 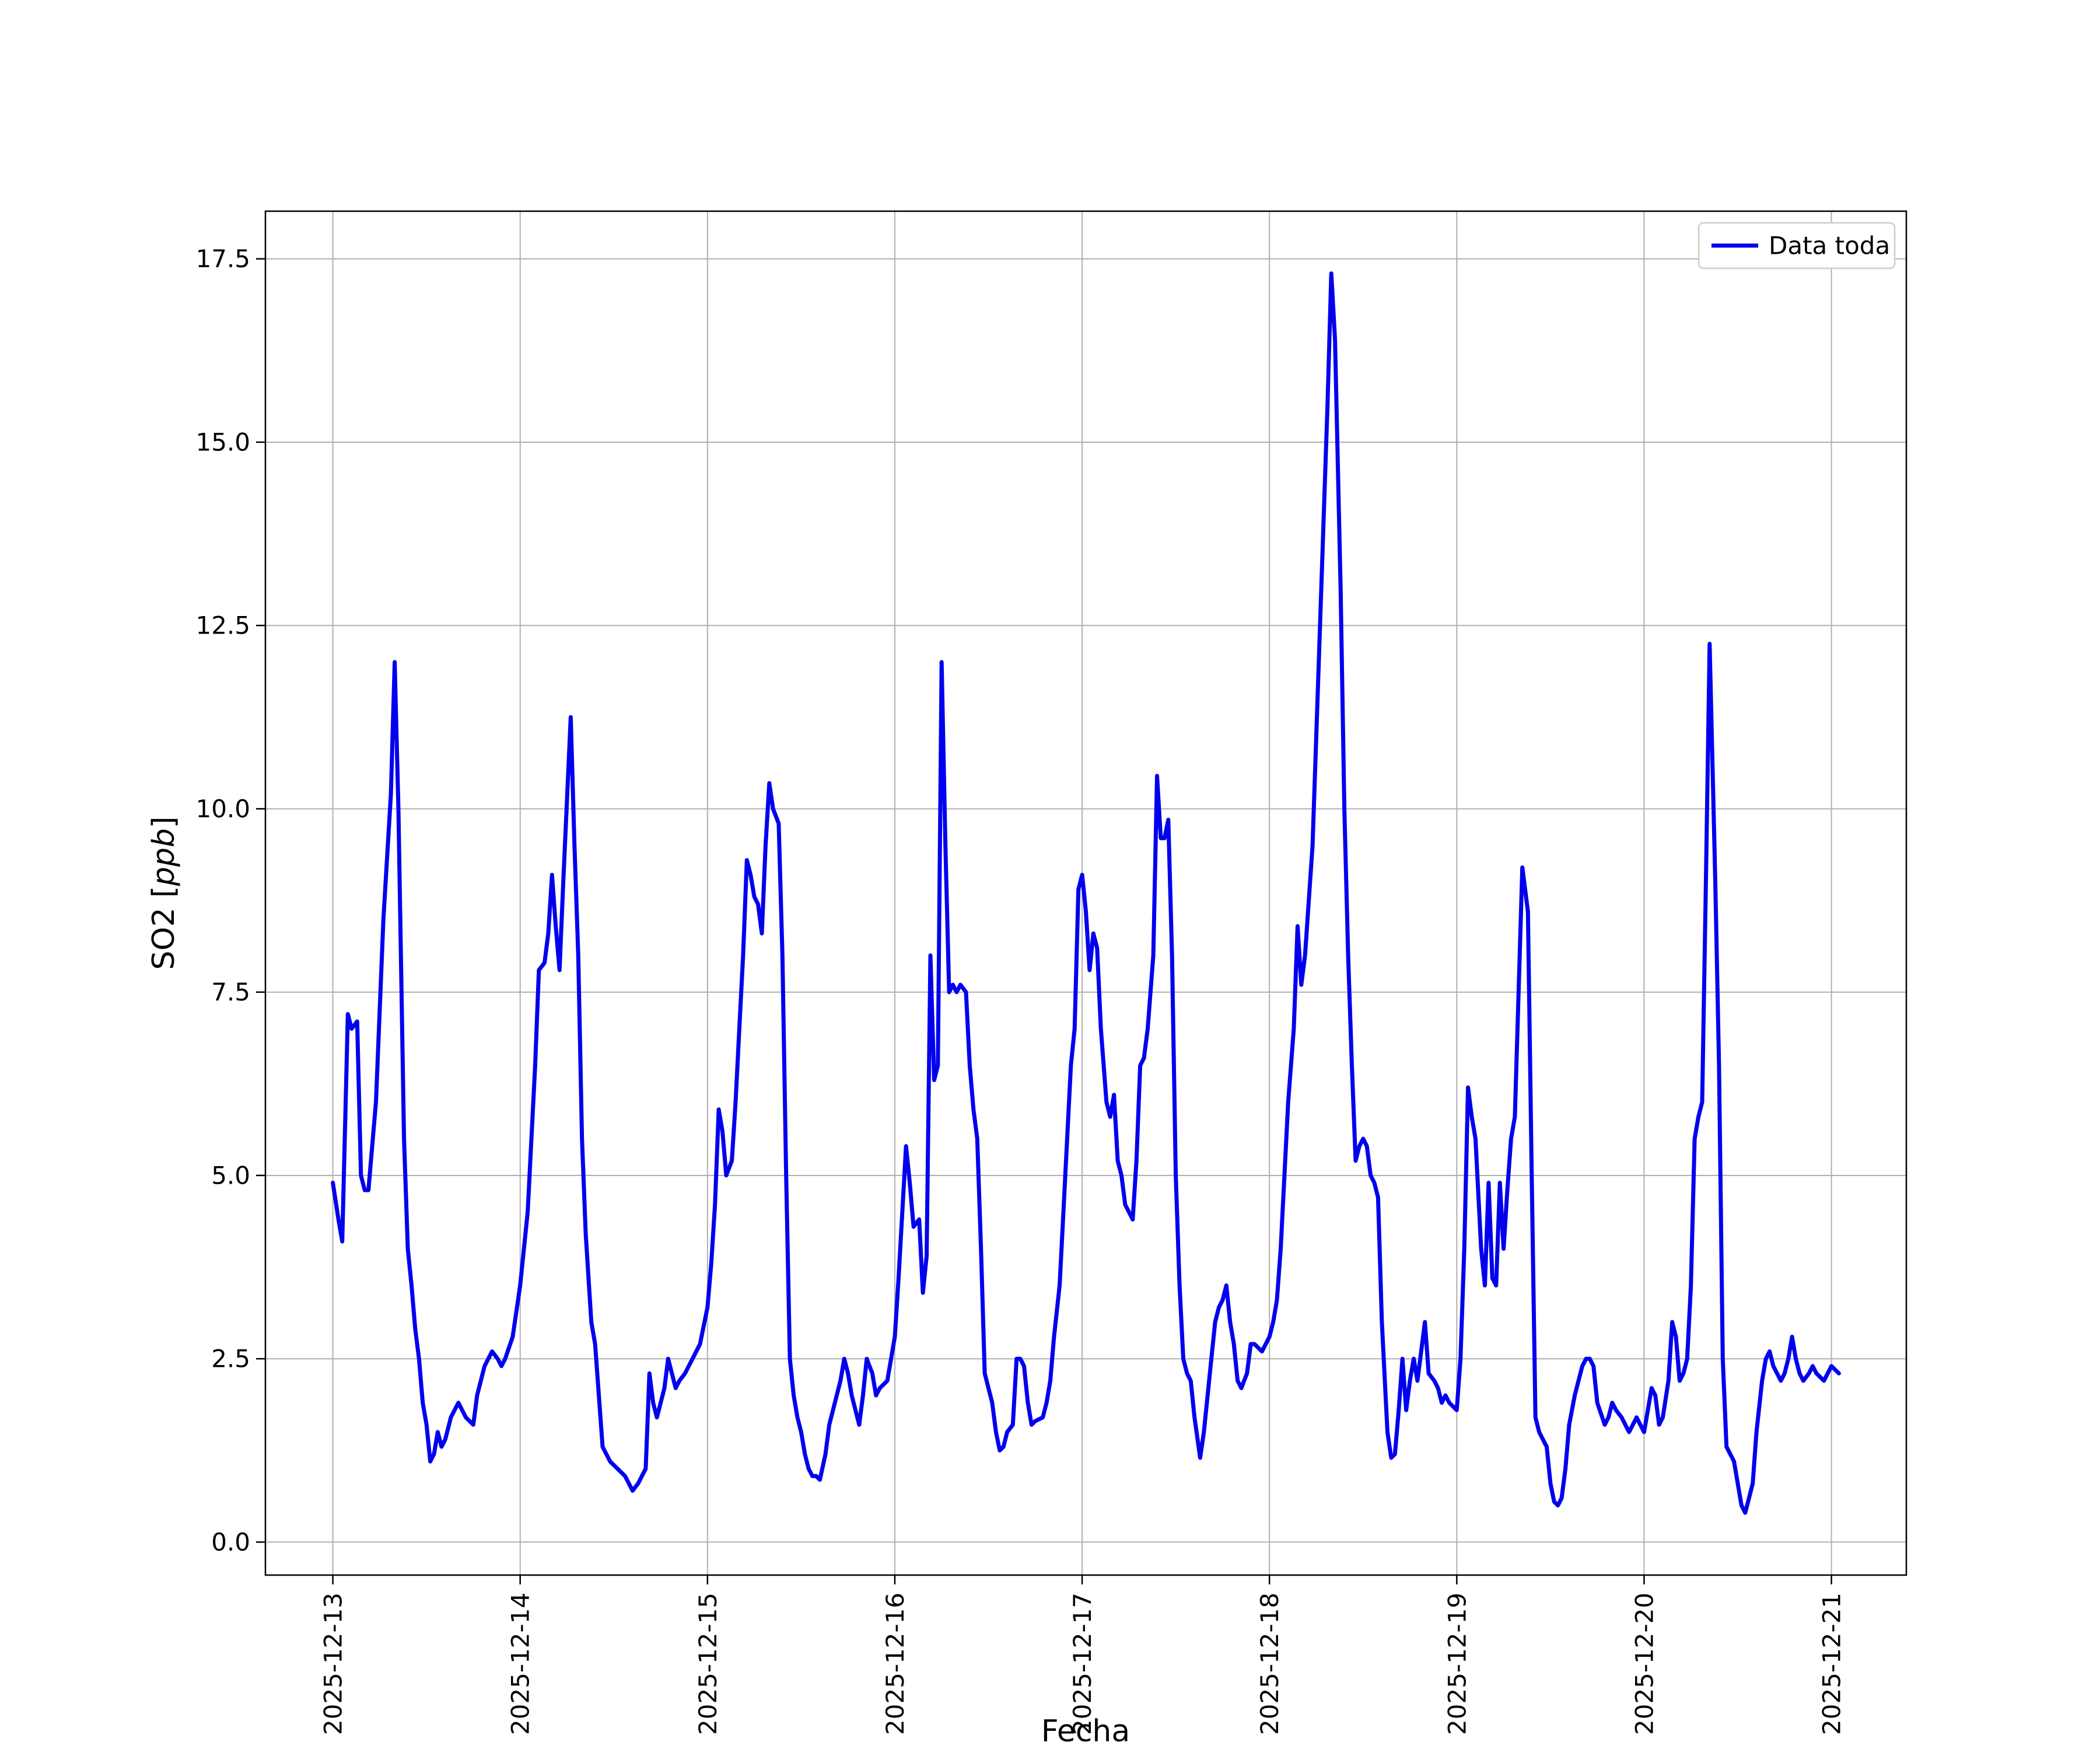 What do you see at coordinates (222, 258) in the screenshot?
I see `y-tick-label: 17.5` at bounding box center [222, 258].